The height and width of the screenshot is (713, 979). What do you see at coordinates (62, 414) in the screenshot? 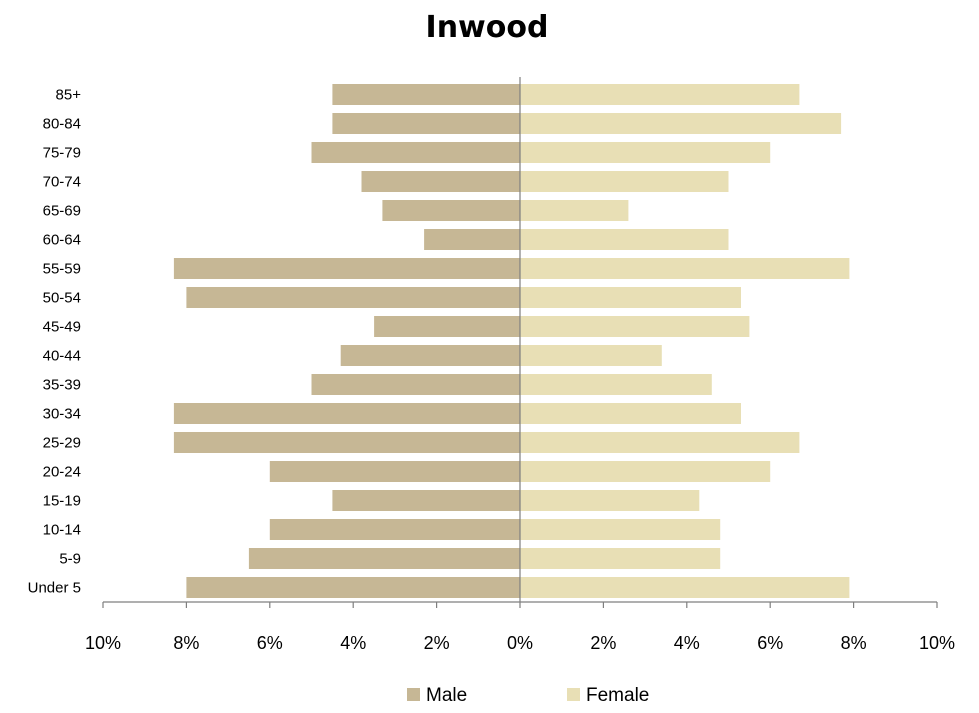
I see `category-label: 30-34` at bounding box center [62, 414].